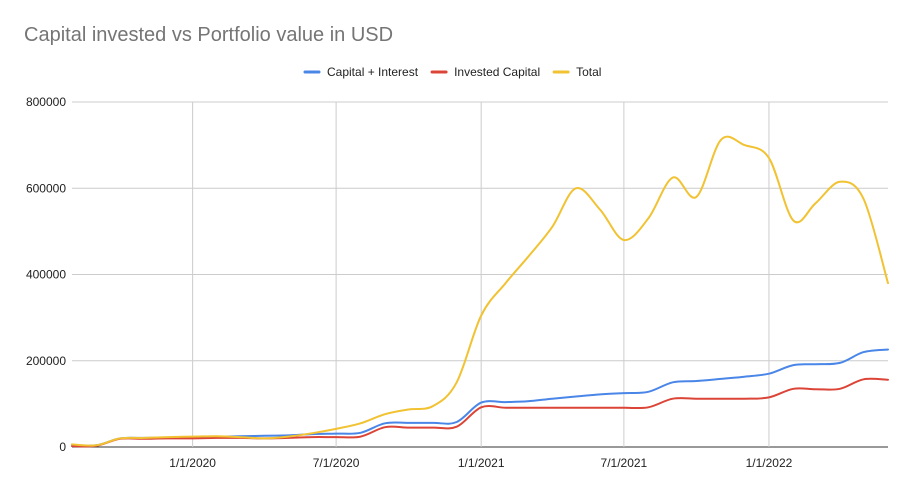 This screenshot has height=492, width=913. I want to click on x-tick-label: 1/1/2020, so click(192, 463).